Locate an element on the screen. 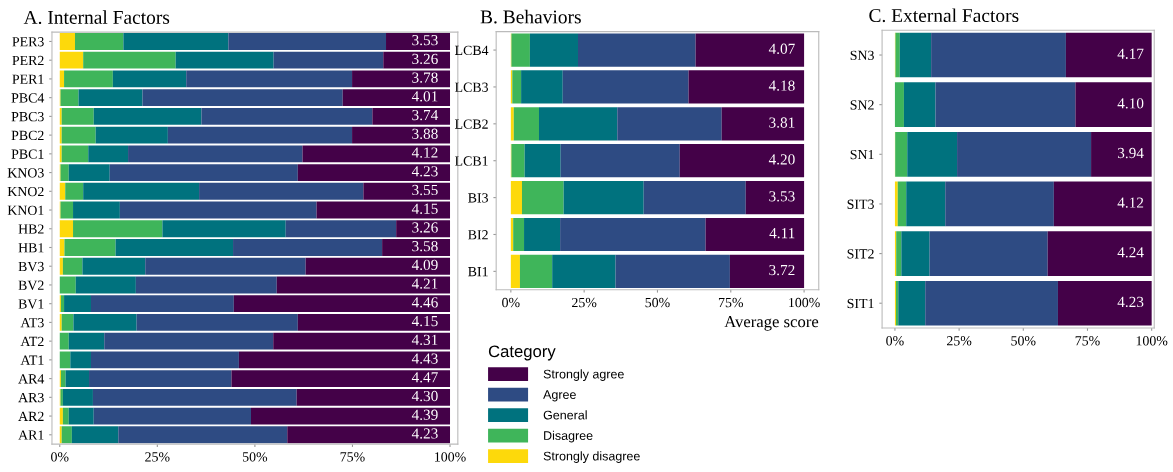  y-tick-label: SIT2 is located at coordinates (860, 254).